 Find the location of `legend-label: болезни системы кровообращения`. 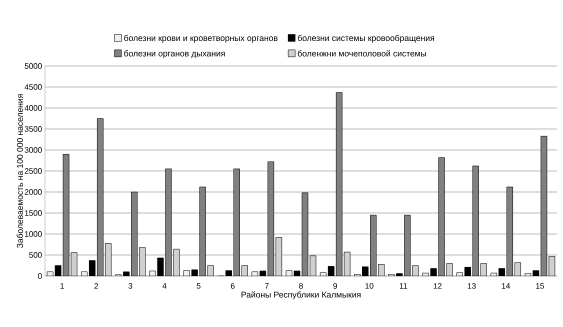

legend-label: болезни системы кровообращения is located at coordinates (366, 38).